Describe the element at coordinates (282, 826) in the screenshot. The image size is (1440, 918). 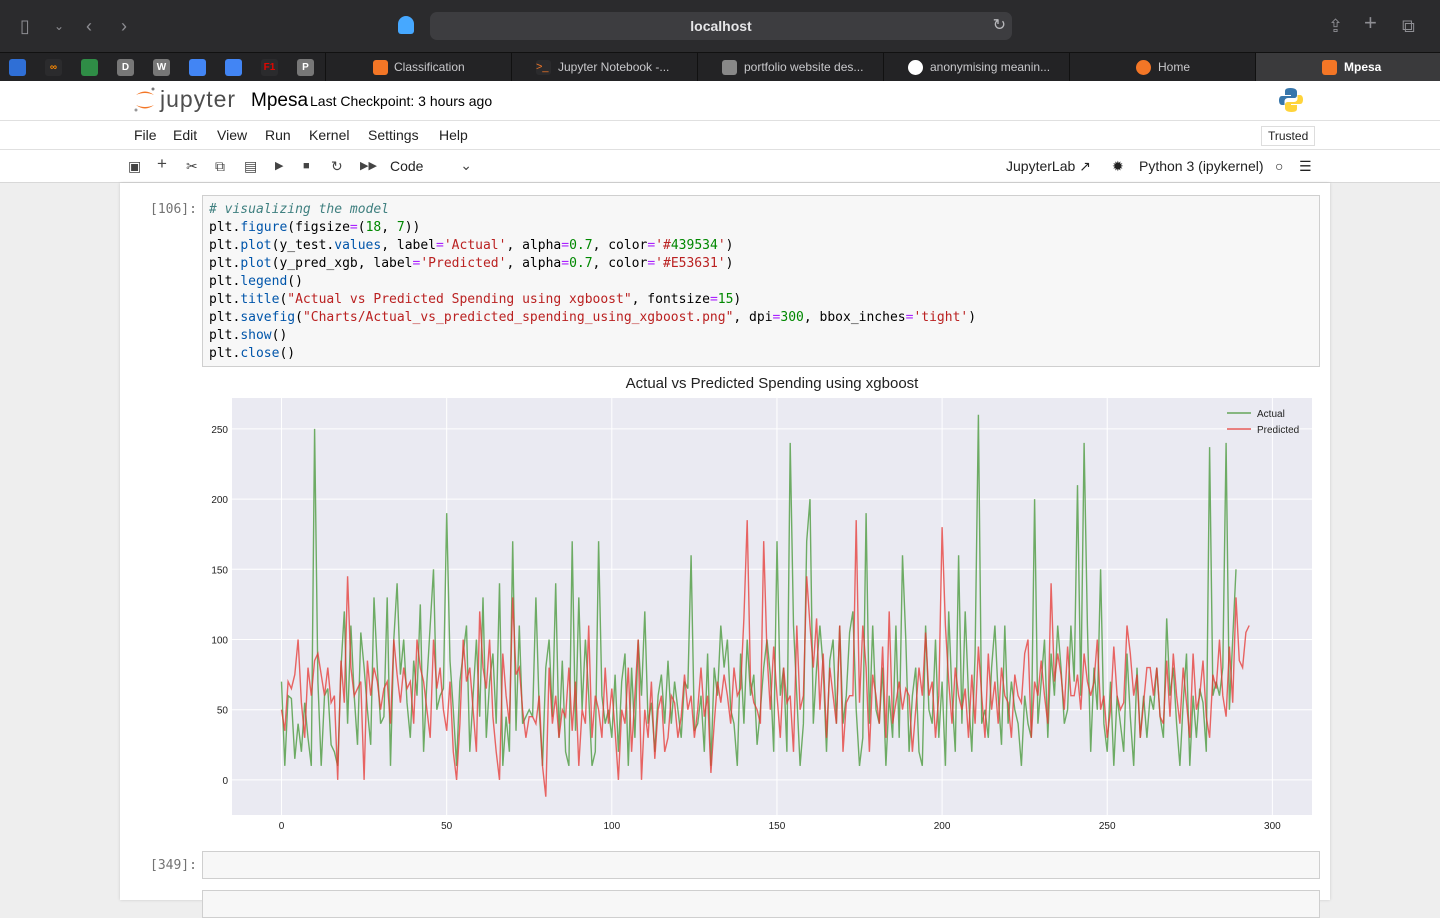
I see `x-tick-label: 0` at that location.